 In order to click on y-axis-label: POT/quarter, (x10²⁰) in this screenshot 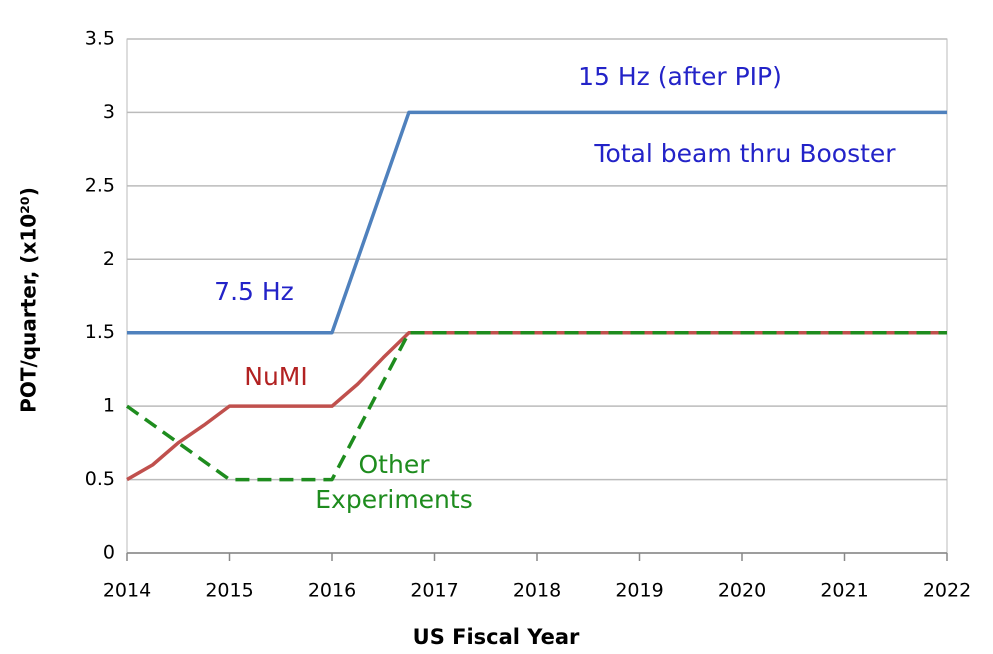, I will do `click(29, 300)`.